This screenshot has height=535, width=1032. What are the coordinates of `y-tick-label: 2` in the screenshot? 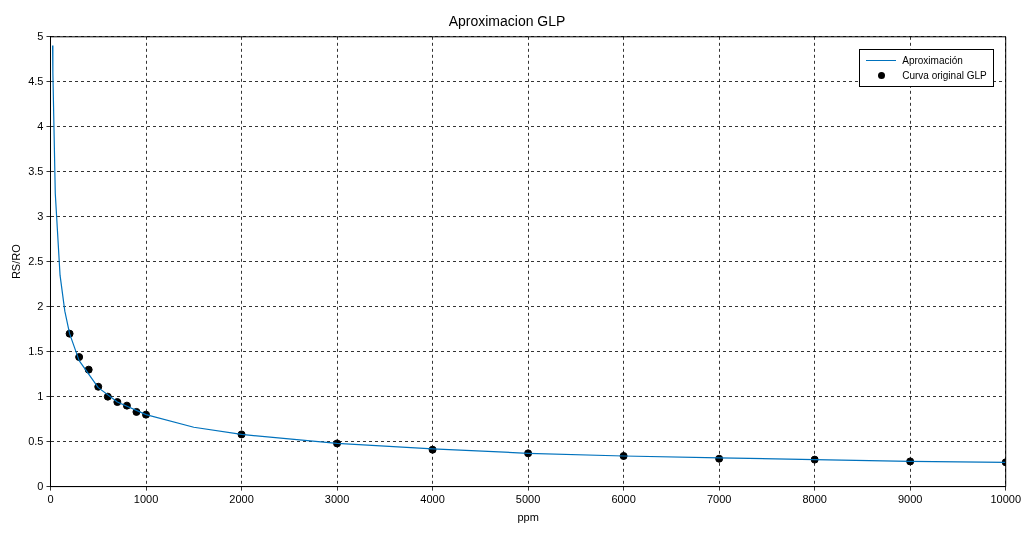 It's located at (40, 305).